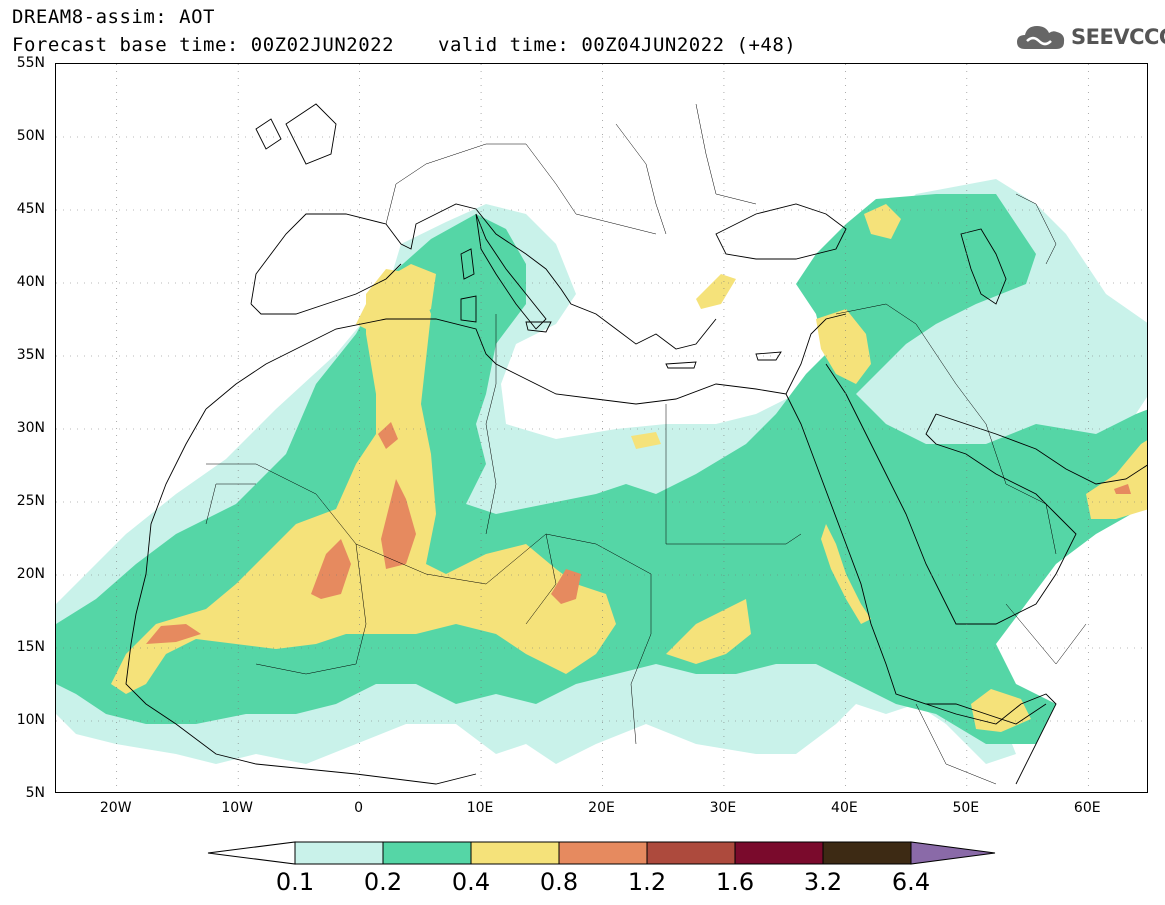  I want to click on colorbar, so click(601, 853).